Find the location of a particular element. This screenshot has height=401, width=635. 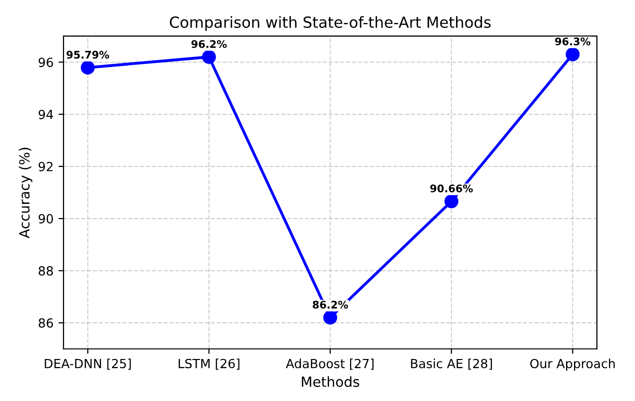

y-tick-label: 94 is located at coordinates (46, 115).